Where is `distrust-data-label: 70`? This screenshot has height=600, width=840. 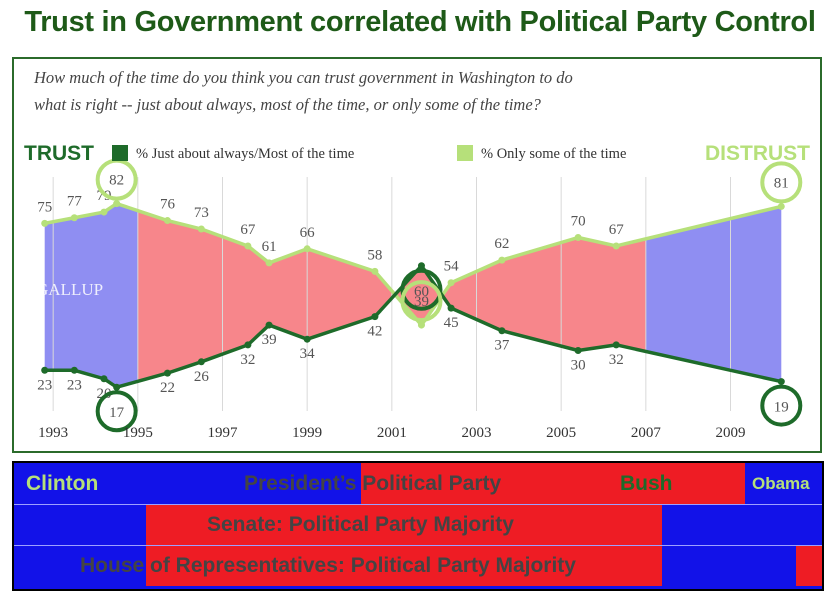
distrust-data-label: 70 is located at coordinates (578, 222).